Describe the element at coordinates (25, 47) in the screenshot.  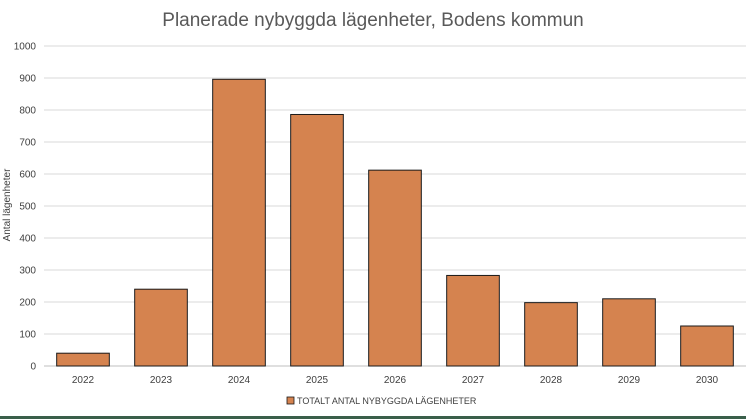
I see `y-tick-label: 1000` at that location.